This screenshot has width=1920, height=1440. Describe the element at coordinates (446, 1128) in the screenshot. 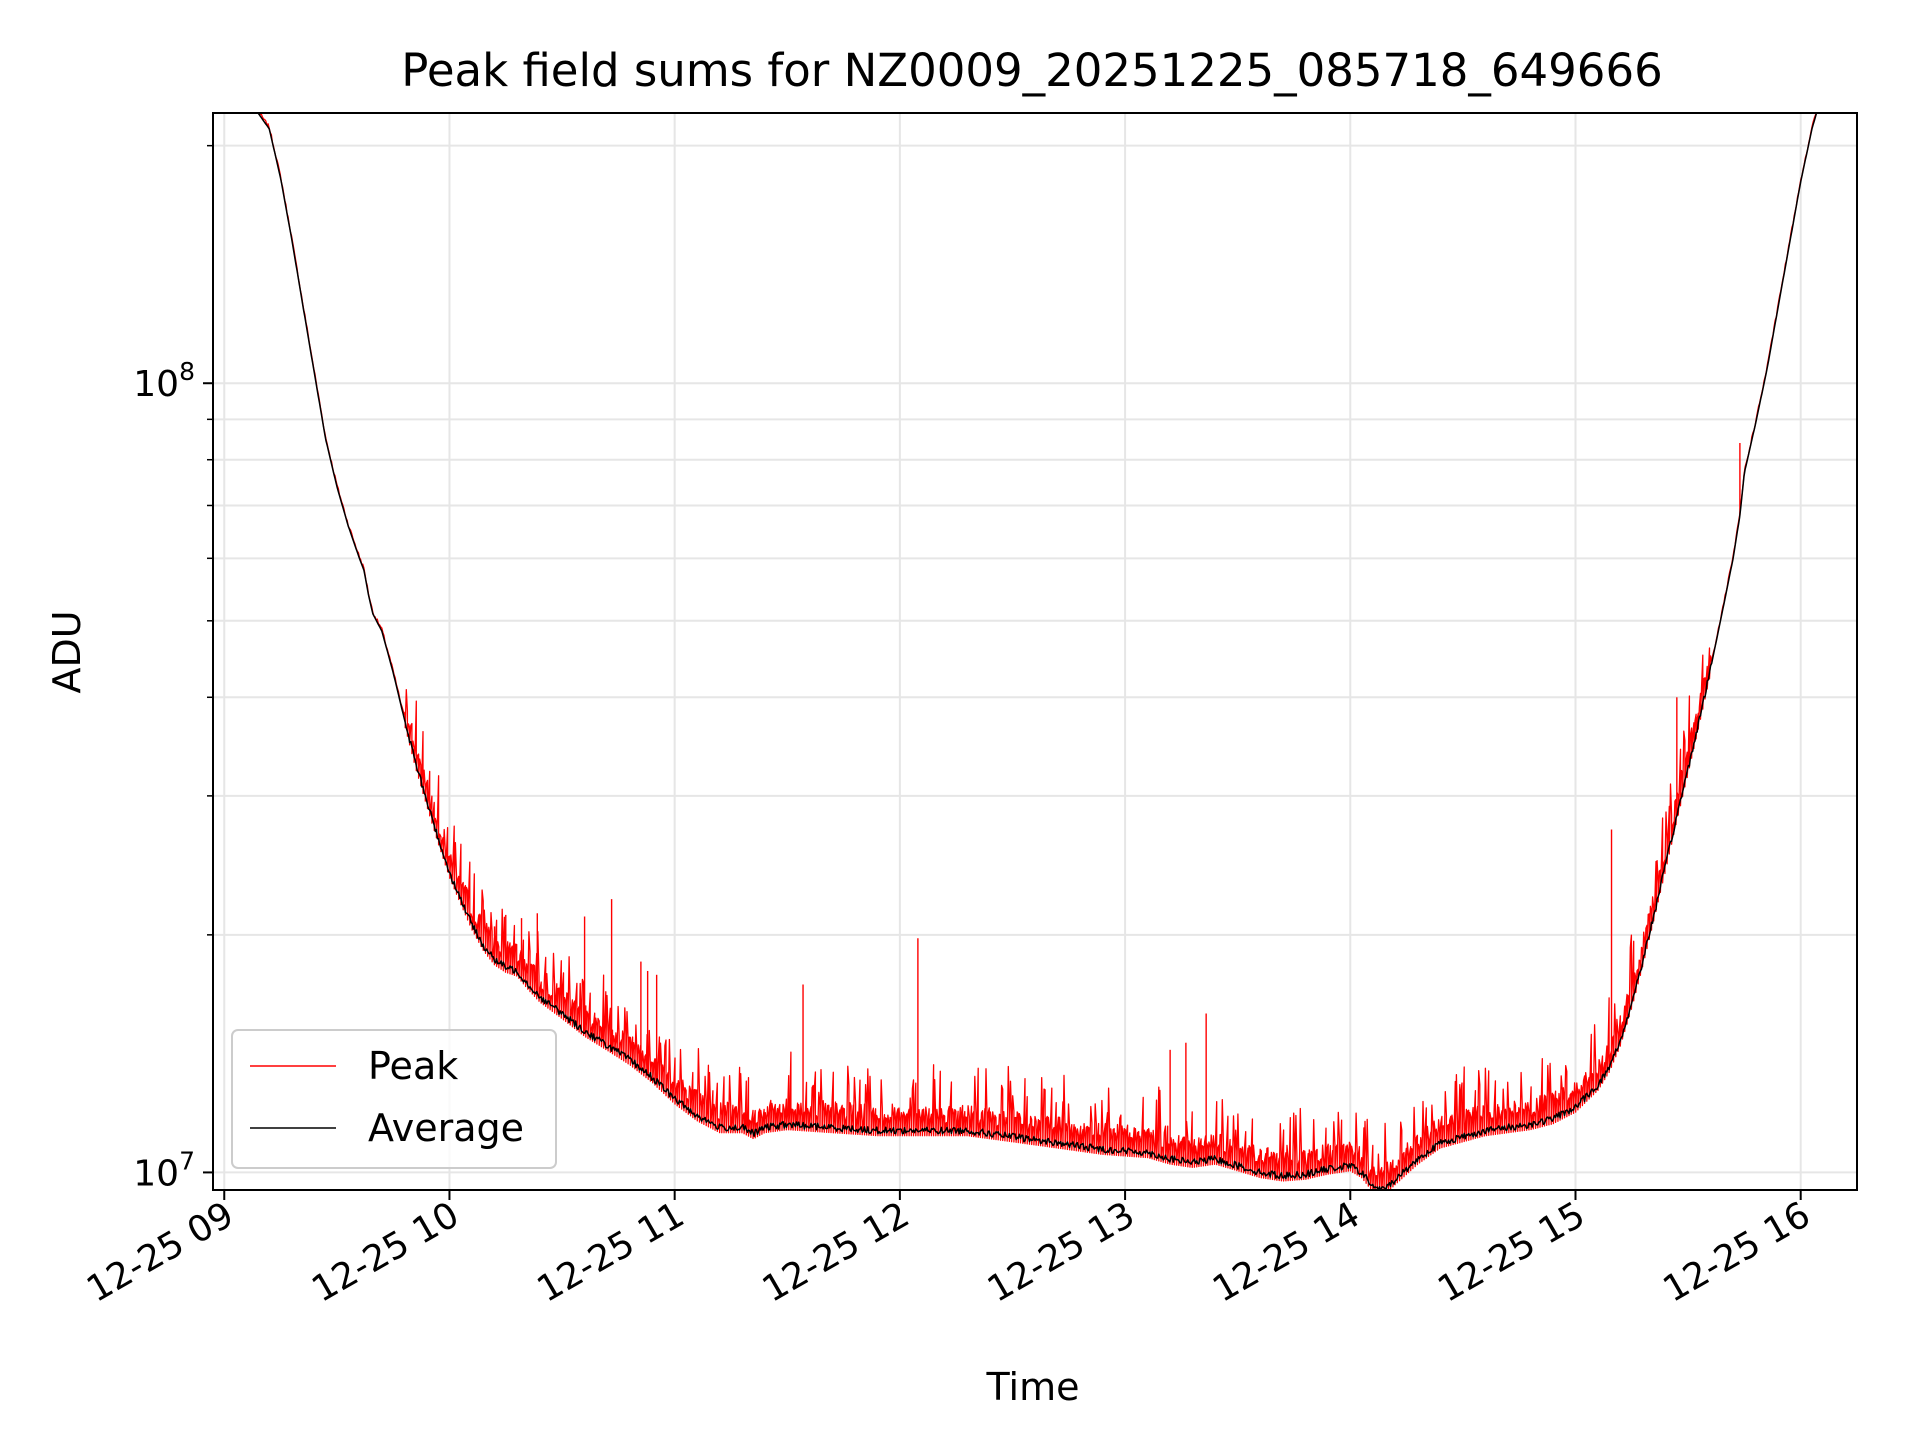

I see `legend-label-average: Average` at that location.